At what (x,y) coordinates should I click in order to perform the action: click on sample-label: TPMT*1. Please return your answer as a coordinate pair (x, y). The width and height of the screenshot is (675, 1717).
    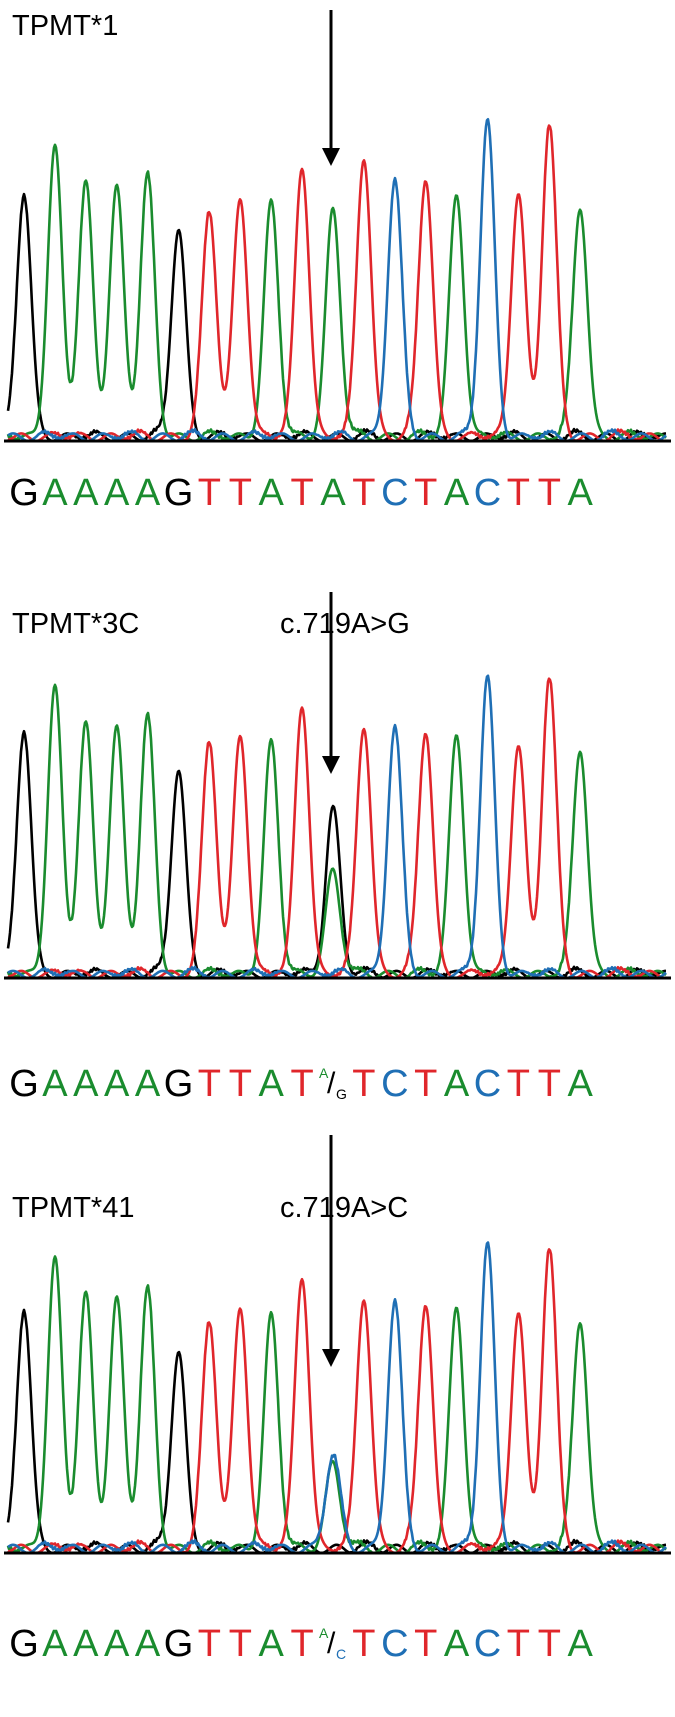
    Looking at the image, I should click on (65, 26).